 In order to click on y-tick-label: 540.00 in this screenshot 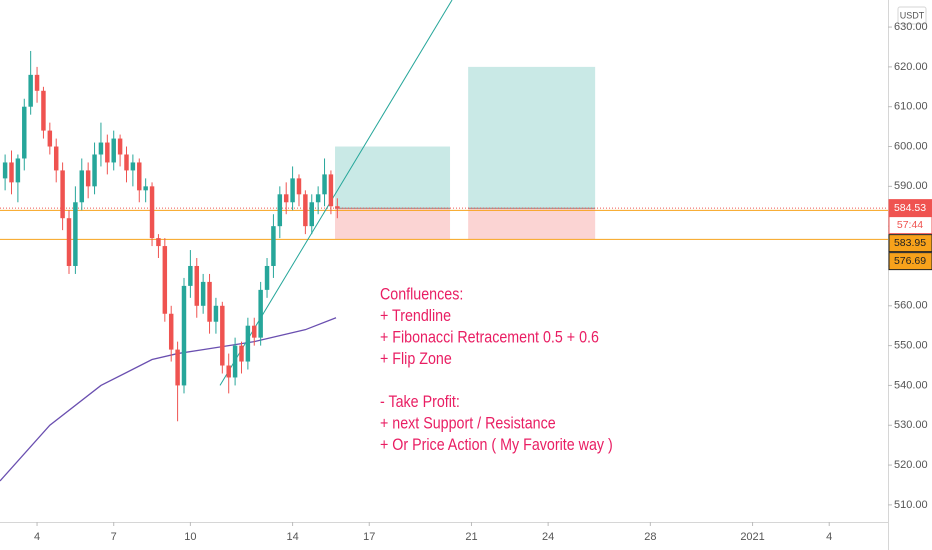, I will do `click(911, 385)`.